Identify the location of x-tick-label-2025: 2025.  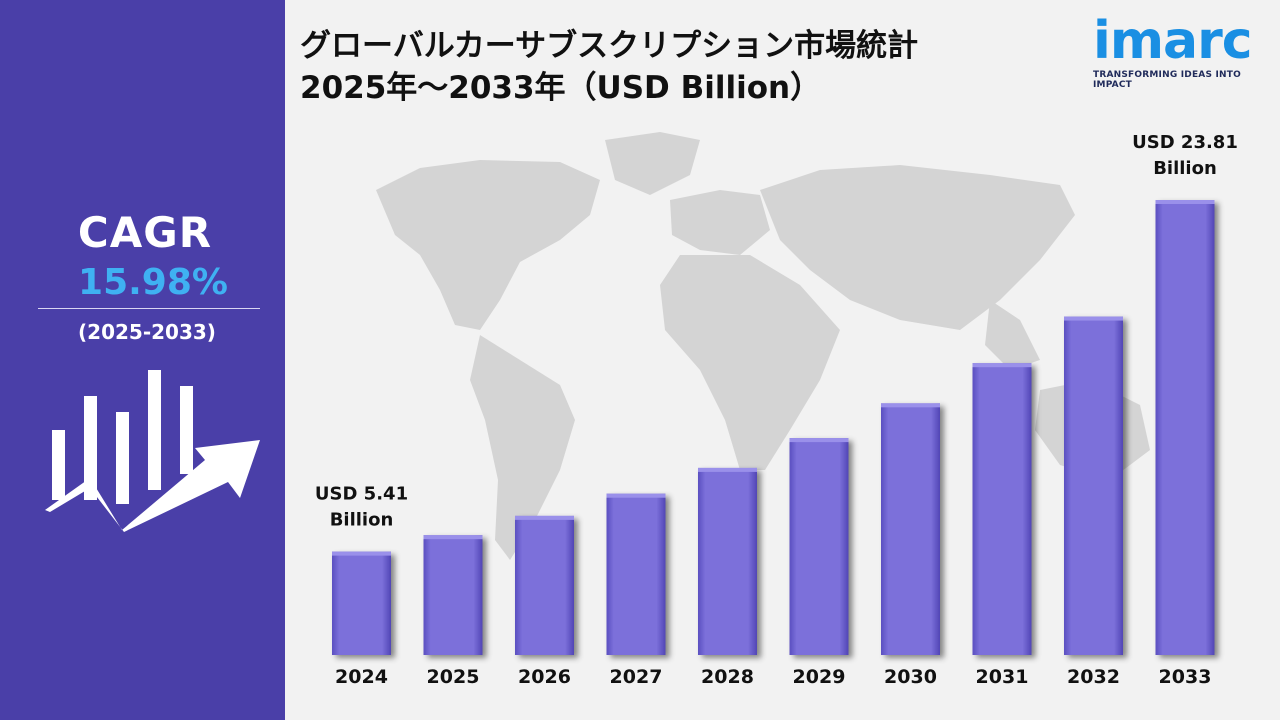
(453, 677).